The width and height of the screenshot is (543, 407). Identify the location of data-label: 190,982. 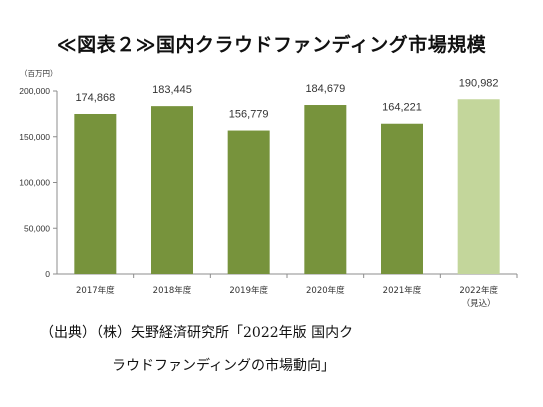
(479, 83).